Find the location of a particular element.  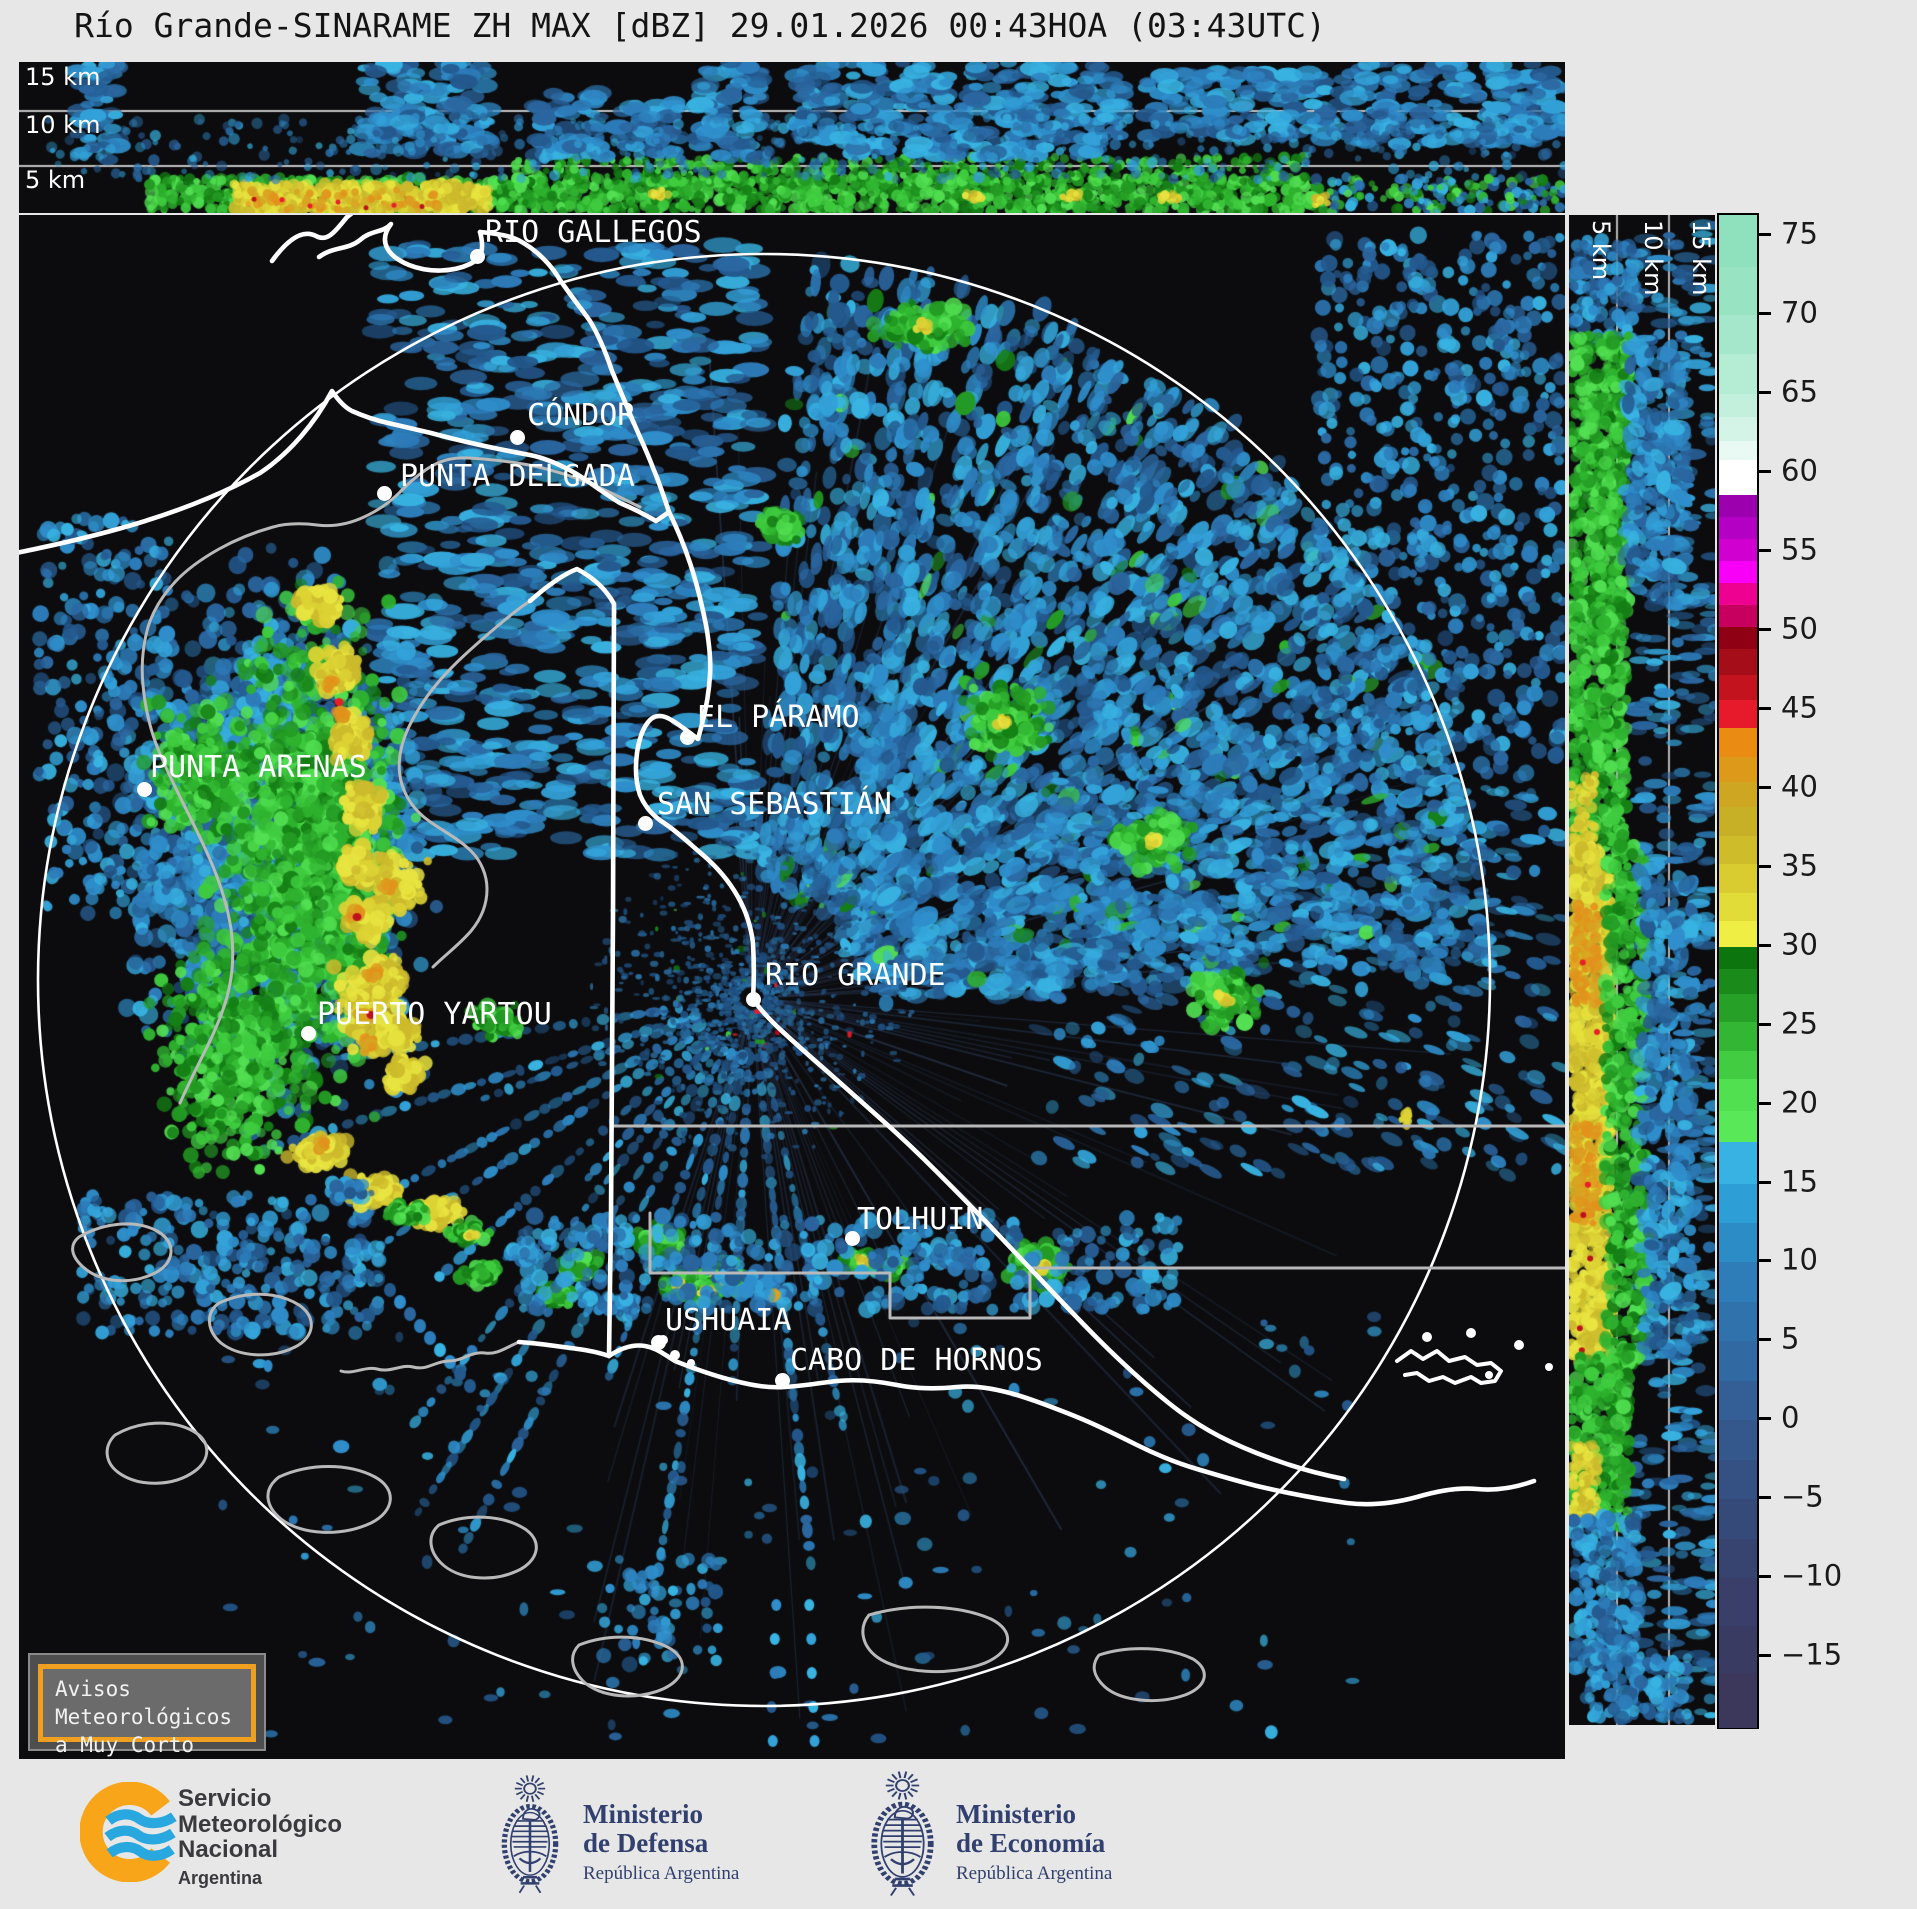

city-label: RIO GRANDE is located at coordinates (855, 975).